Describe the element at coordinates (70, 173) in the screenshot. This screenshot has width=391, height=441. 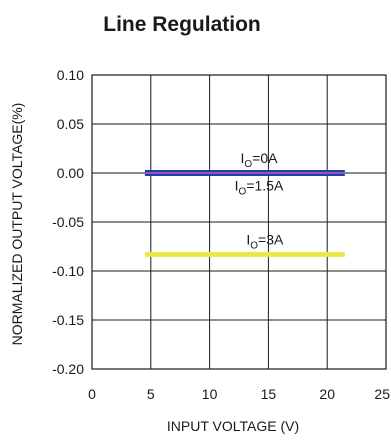
I see `y-tick-label: 0.00` at that location.